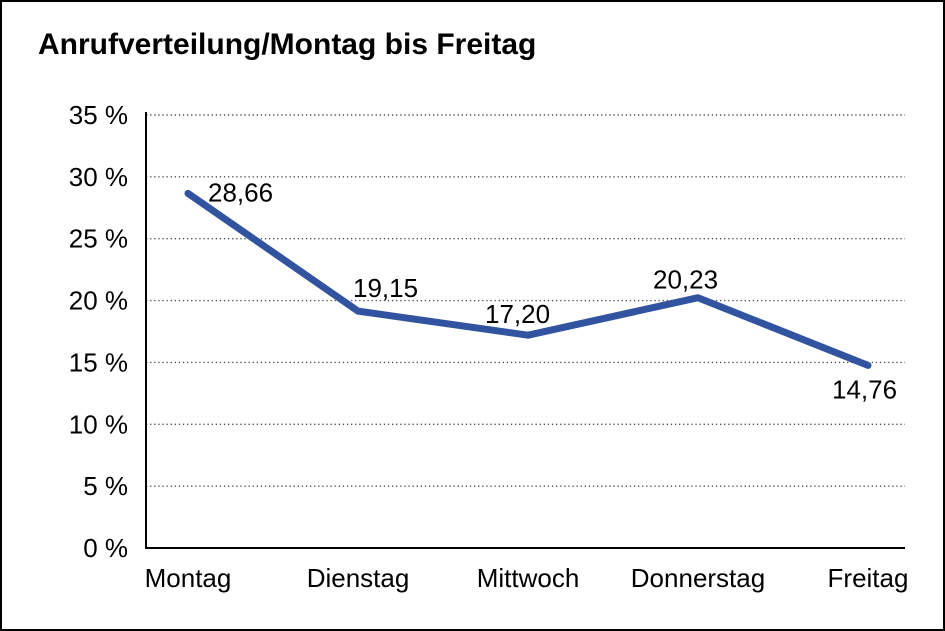 Image resolution: width=945 pixels, height=631 pixels. I want to click on x-tick-label: Freitag, so click(868, 578).